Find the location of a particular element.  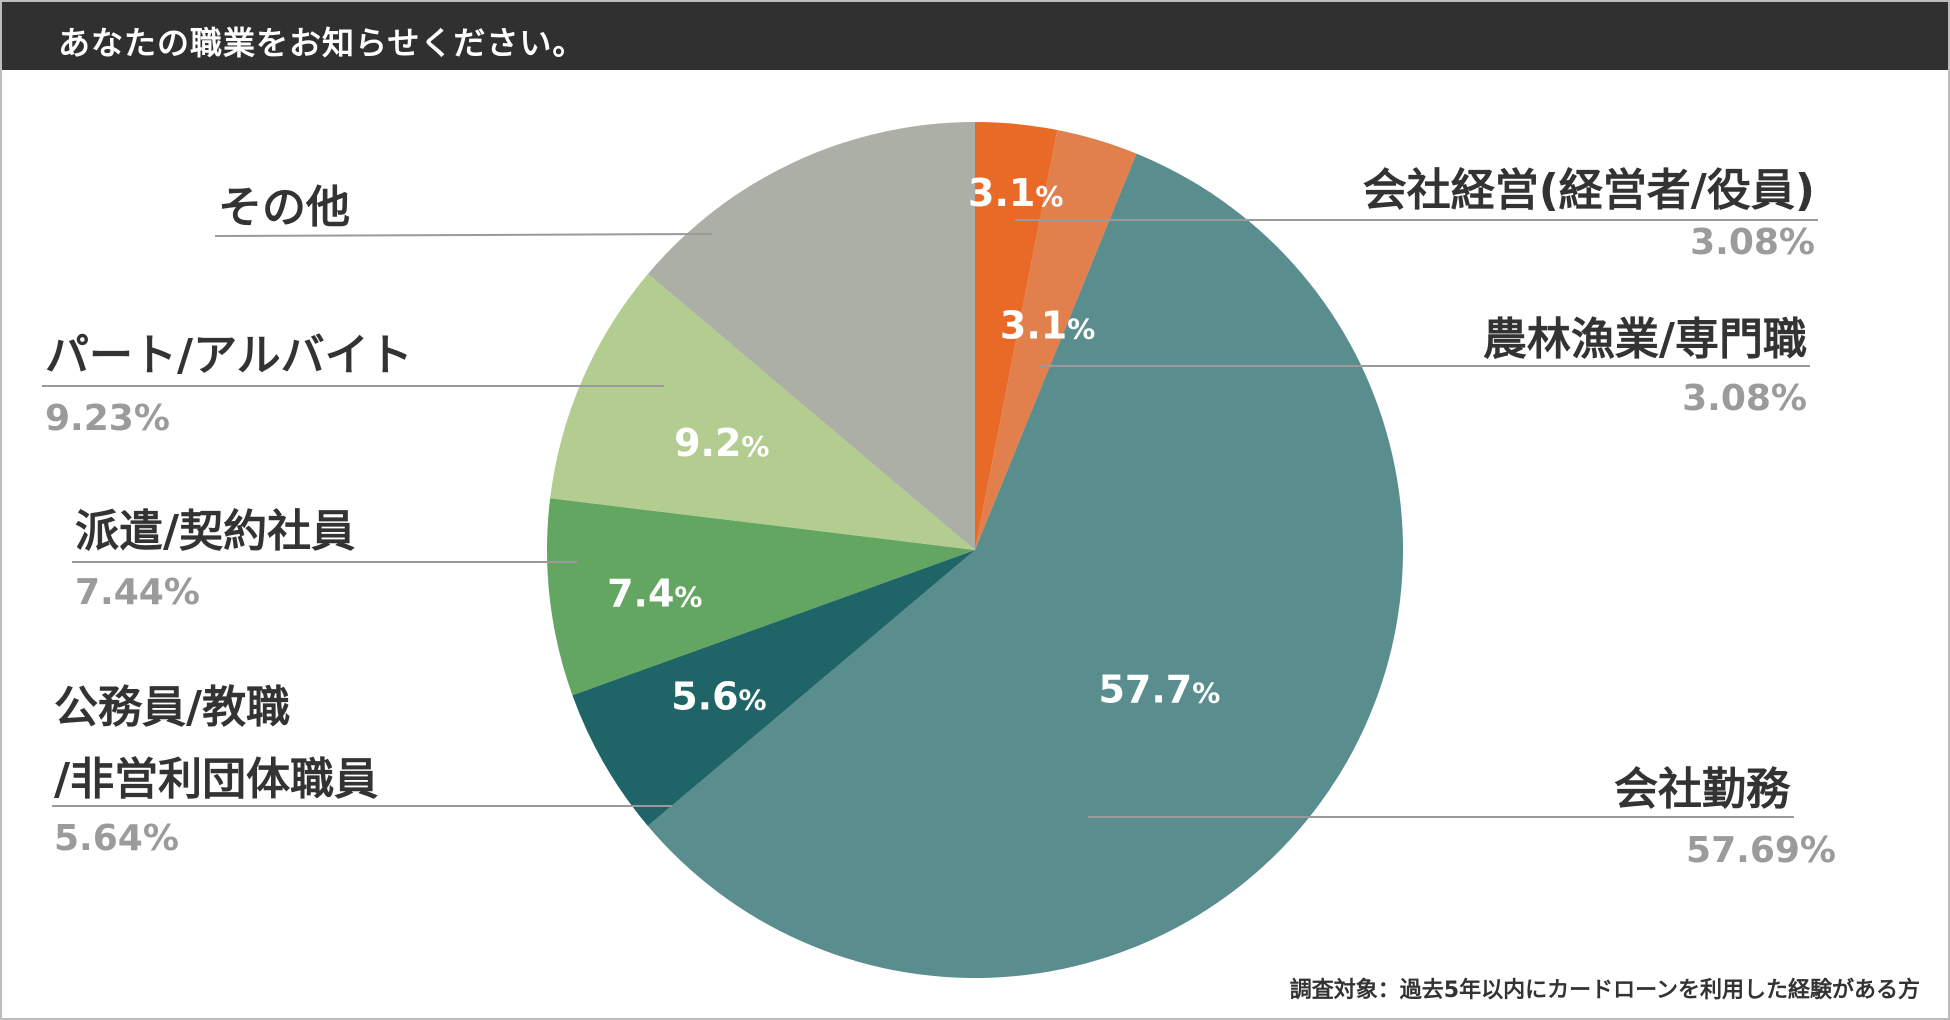

category-percent-5: 9.23% is located at coordinates (107, 418).